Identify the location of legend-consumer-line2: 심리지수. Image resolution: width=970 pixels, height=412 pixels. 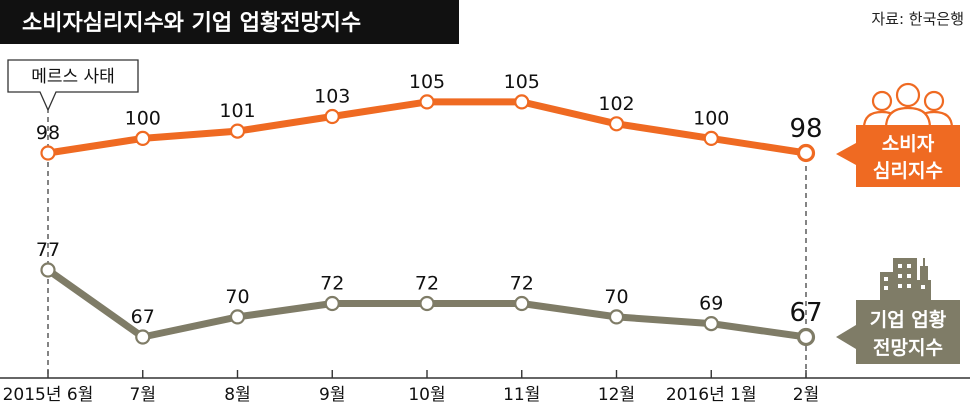
(908, 171).